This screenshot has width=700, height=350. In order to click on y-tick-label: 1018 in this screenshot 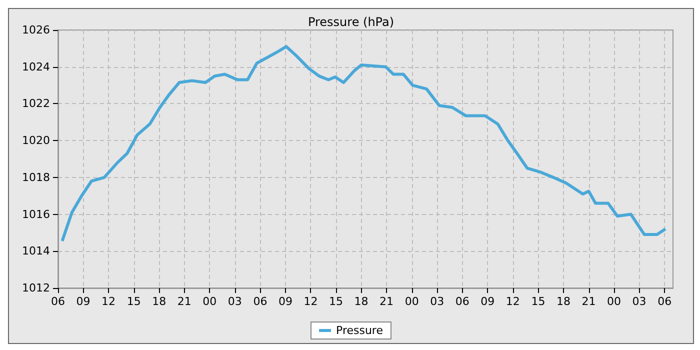, I will do `click(36, 177)`.